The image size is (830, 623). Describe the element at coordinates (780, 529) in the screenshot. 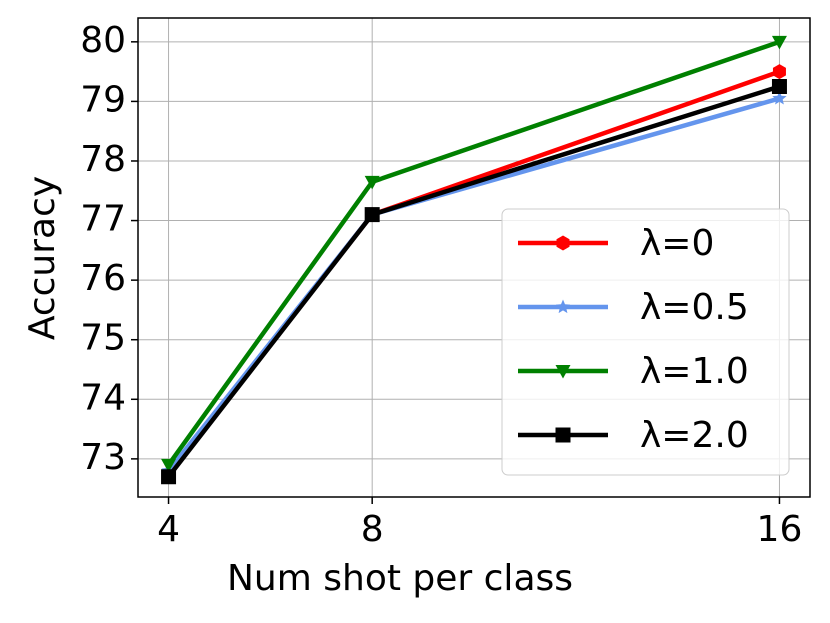

I see `x-tick-label: 16` at that location.